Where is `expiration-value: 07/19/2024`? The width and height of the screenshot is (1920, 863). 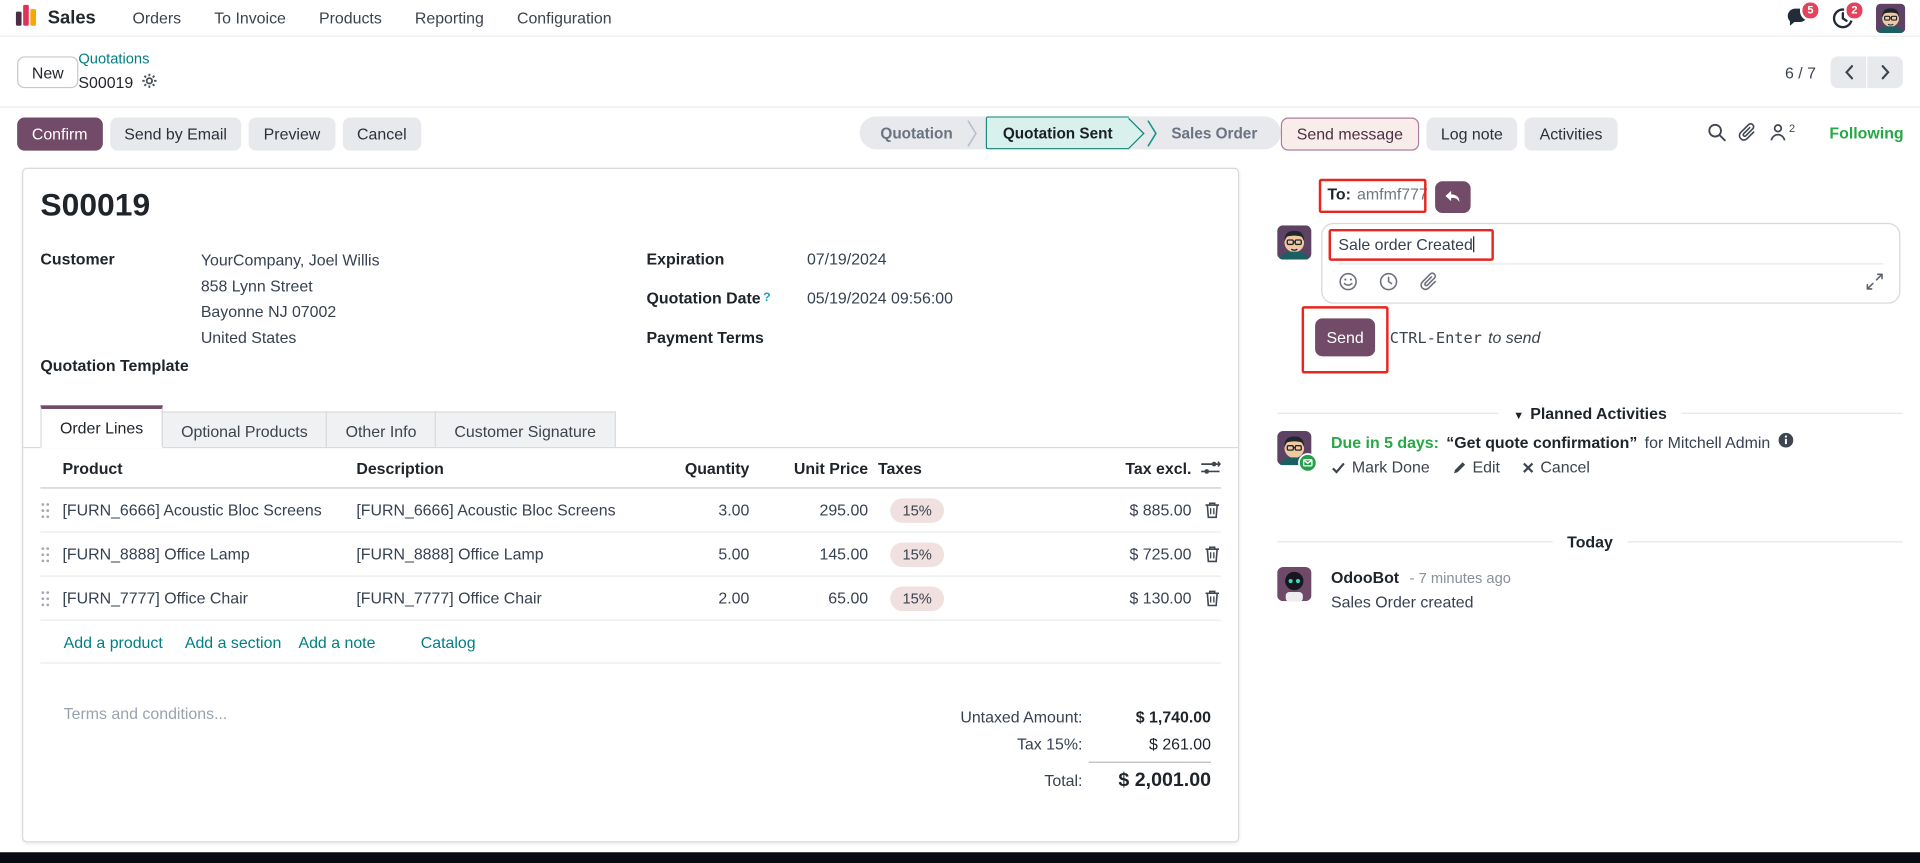
expiration-value: 07/19/2024 is located at coordinates (846, 259).